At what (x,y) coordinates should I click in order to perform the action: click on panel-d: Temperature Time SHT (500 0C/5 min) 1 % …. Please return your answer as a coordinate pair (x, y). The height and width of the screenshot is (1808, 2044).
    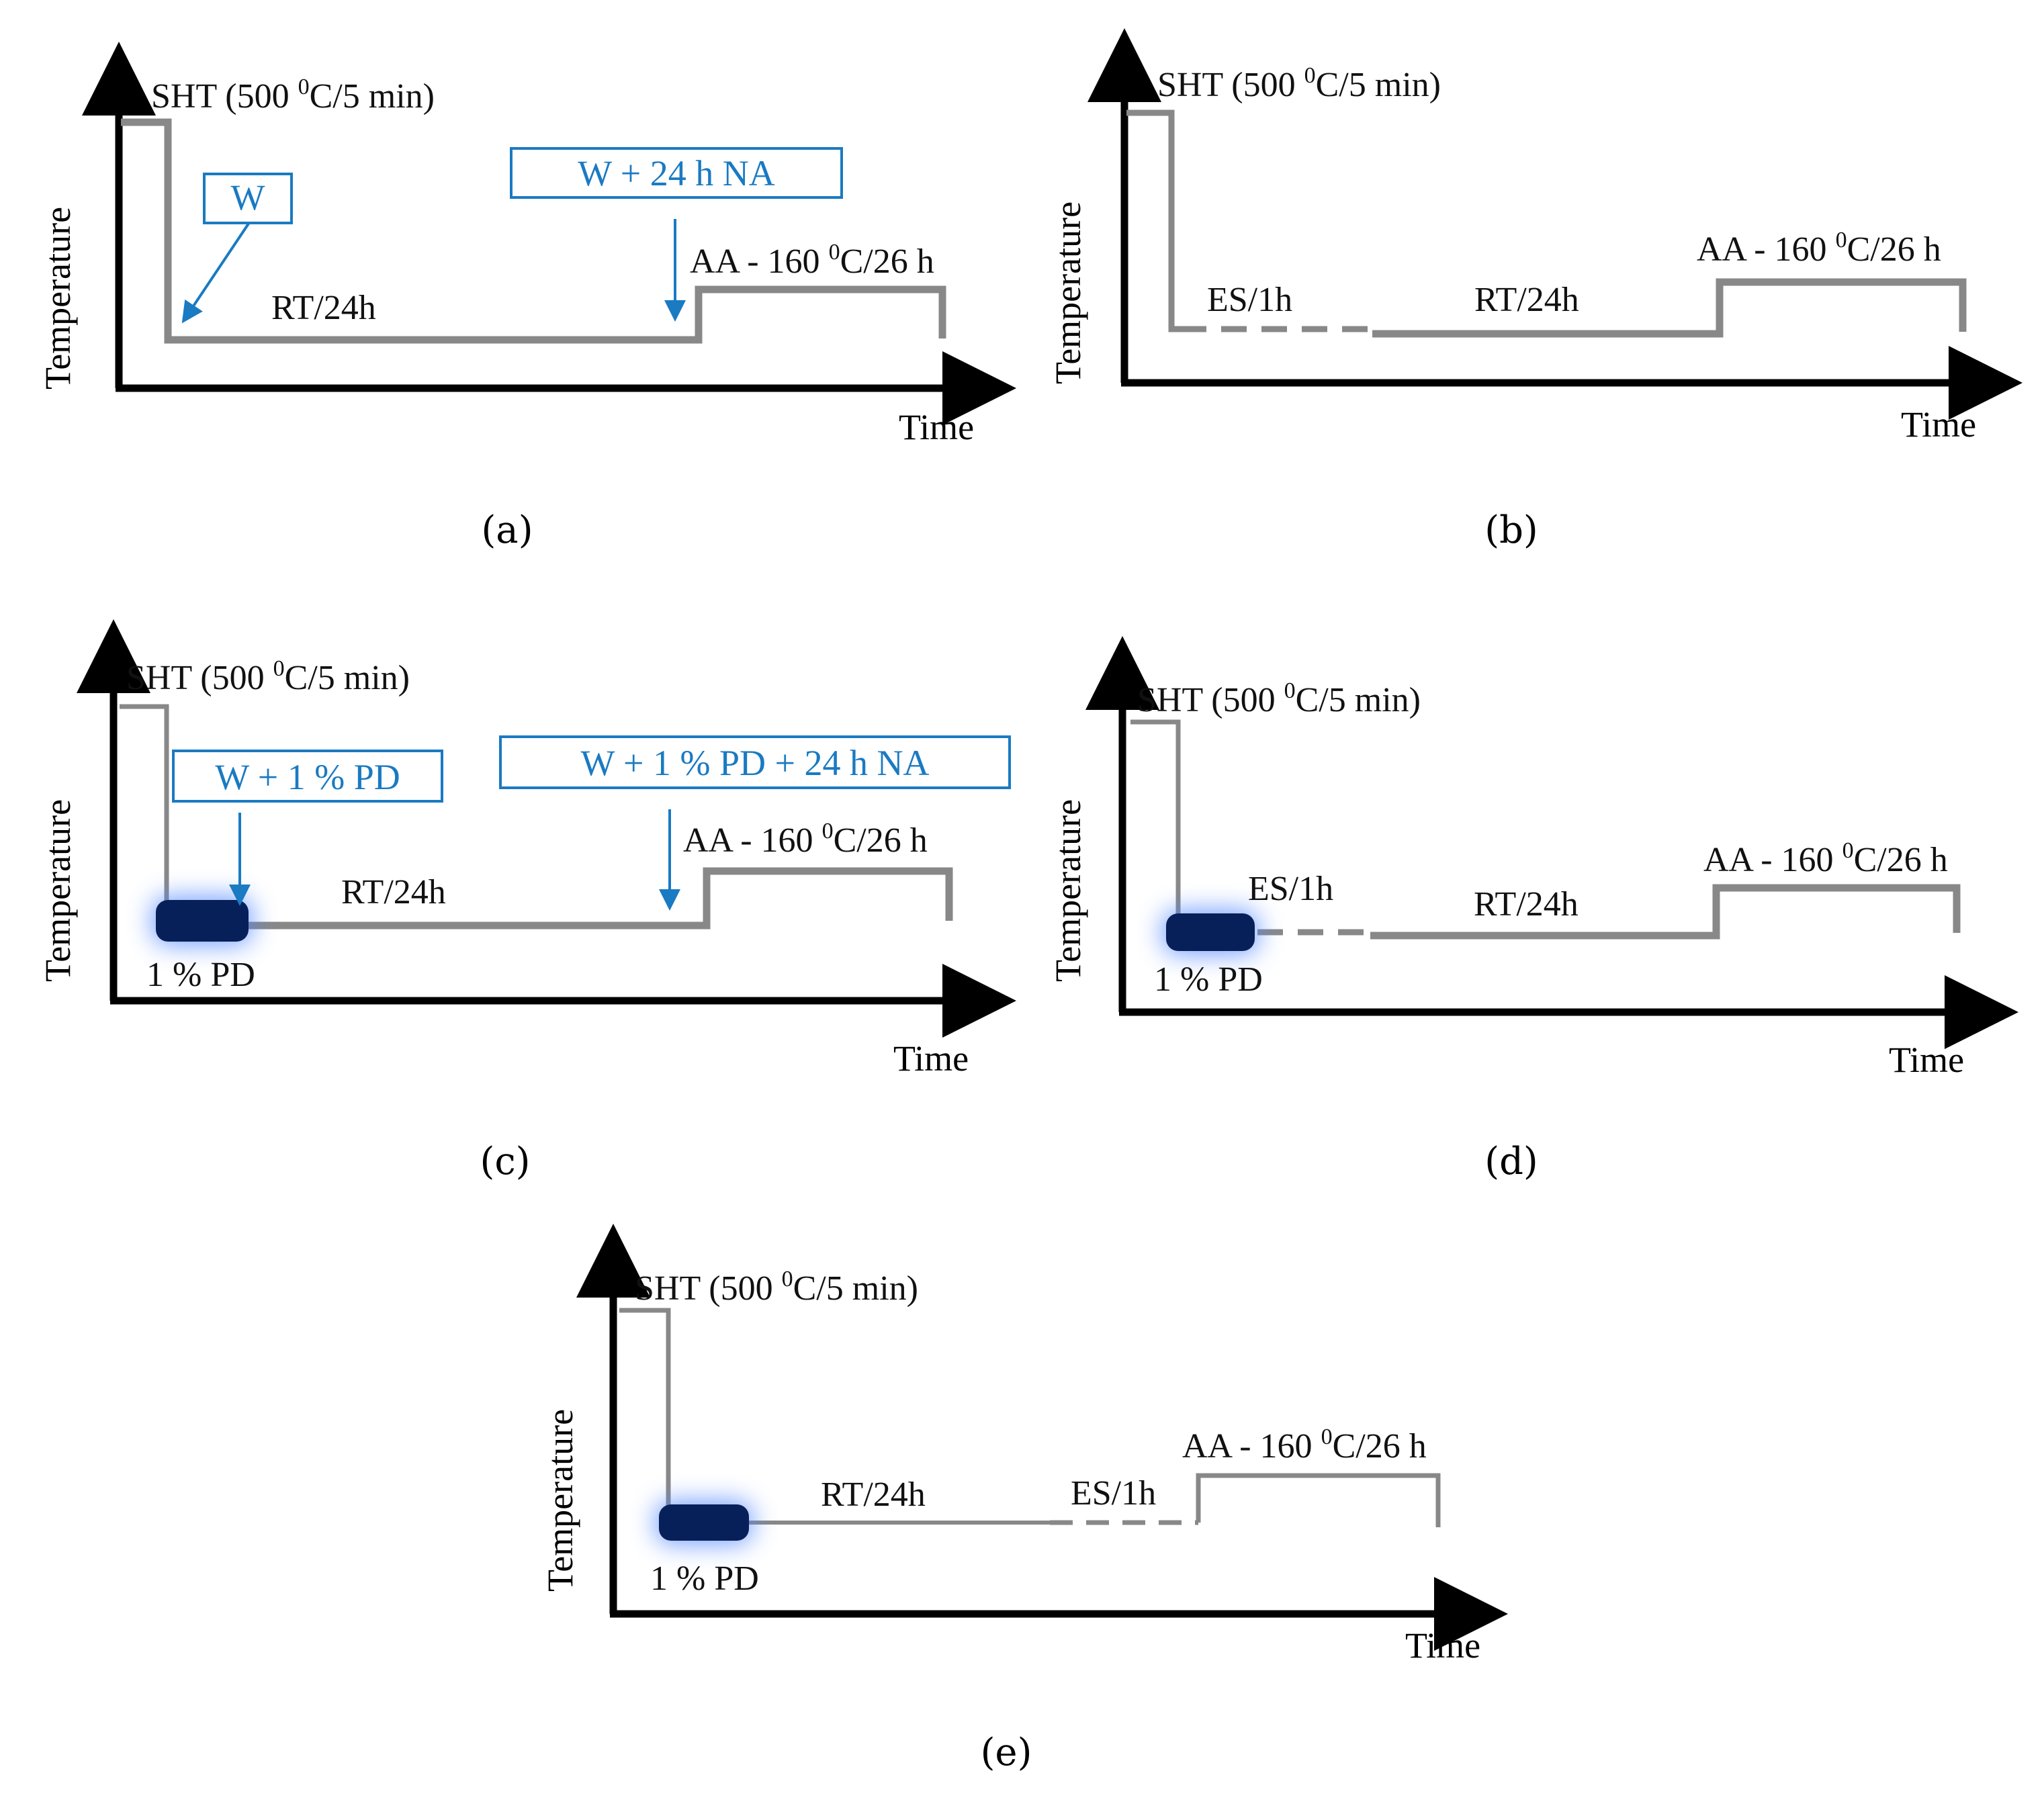
    Looking at the image, I should click on (1533, 909).